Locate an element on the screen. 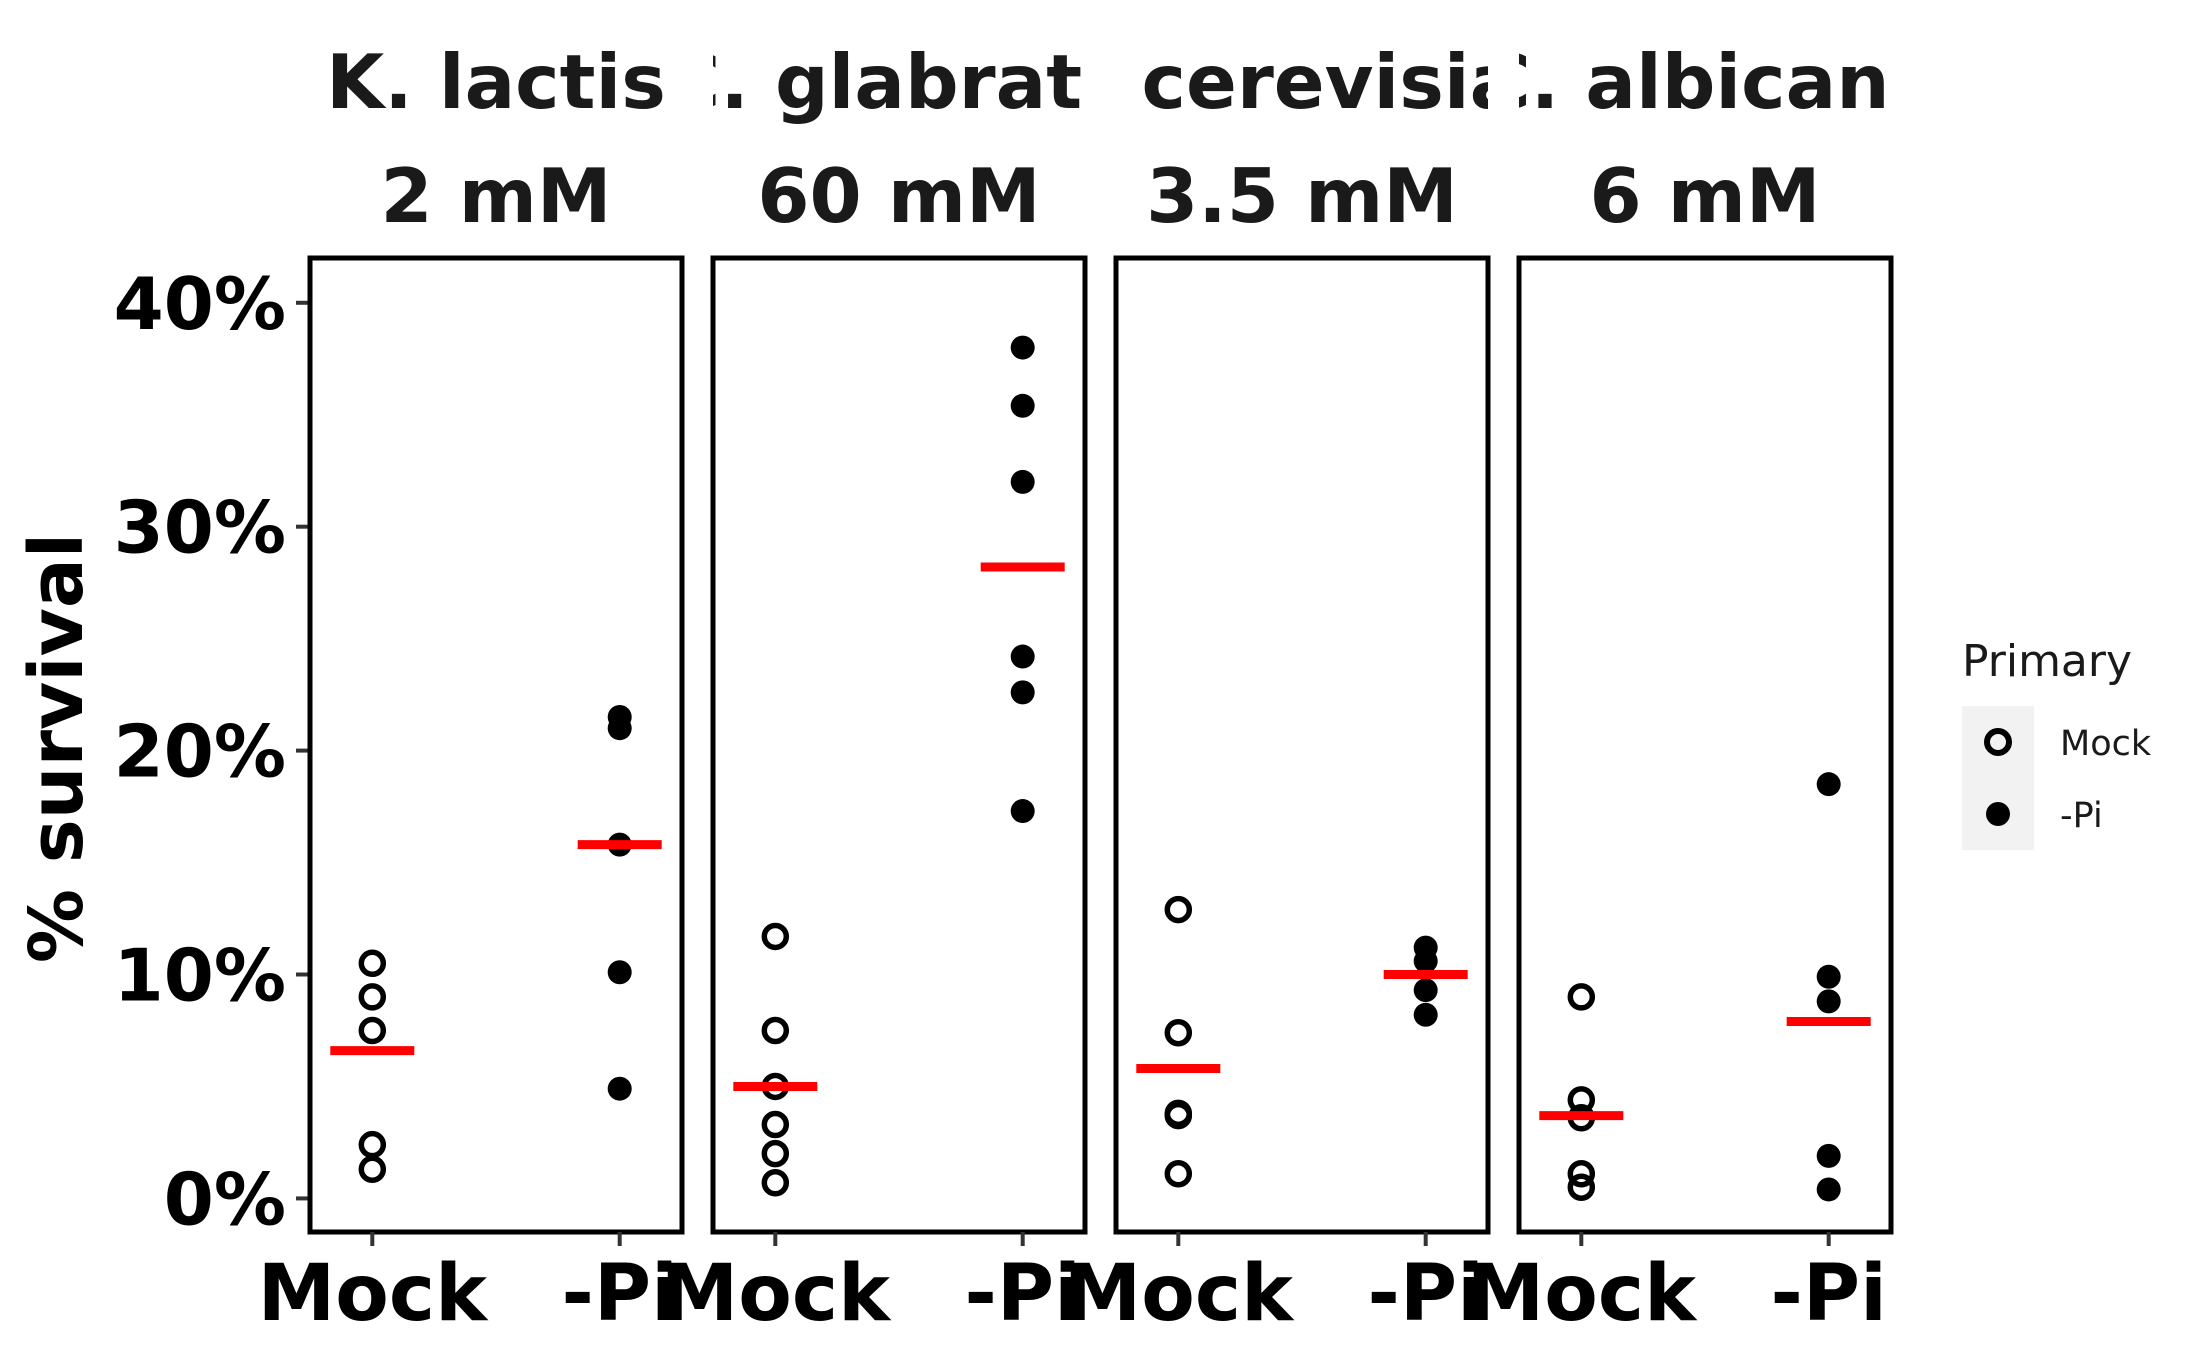  legend-key-pi-icon is located at coordinates (1998, 814).